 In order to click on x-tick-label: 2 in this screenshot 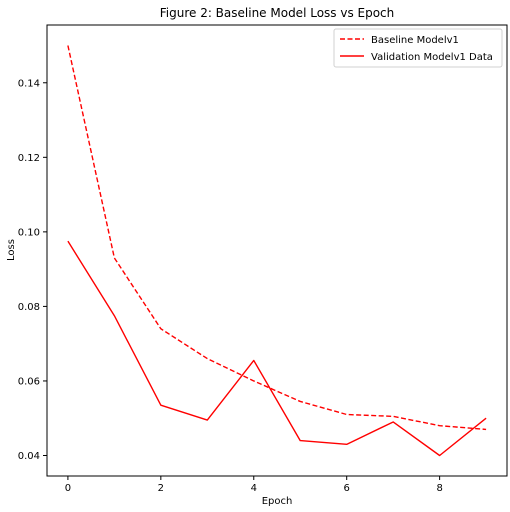, I will do `click(161, 488)`.